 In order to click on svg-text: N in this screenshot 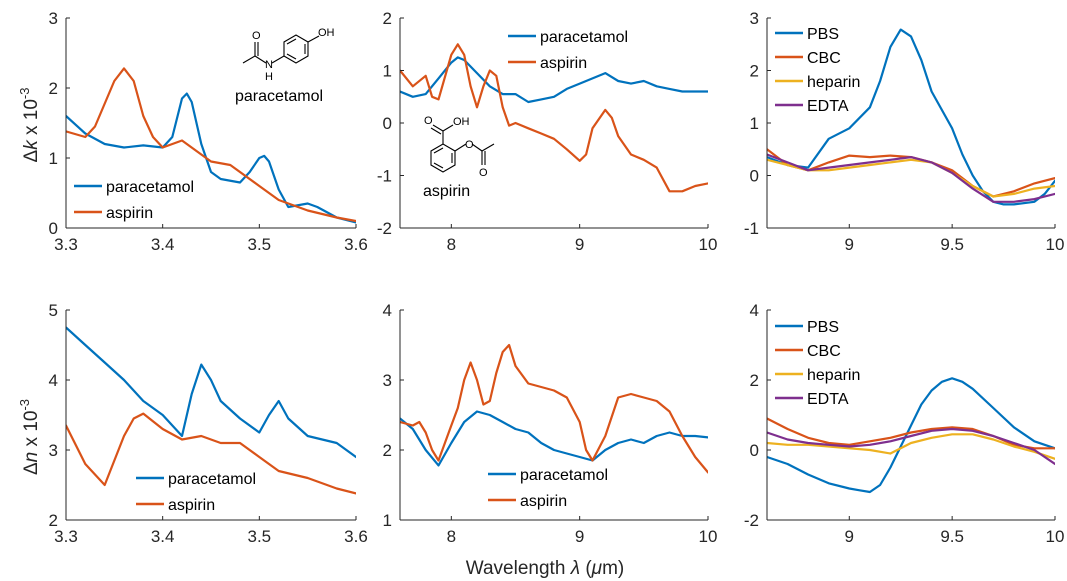, I will do `click(269, 65)`.